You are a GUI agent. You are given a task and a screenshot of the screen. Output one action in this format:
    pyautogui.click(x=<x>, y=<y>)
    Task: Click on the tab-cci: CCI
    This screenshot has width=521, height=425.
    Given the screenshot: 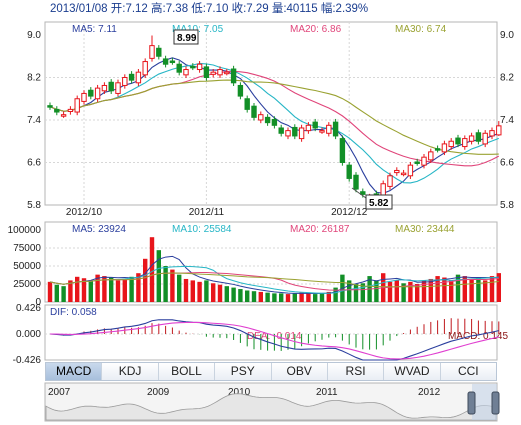 What is the action you would take?
    pyautogui.click(x=468, y=371)
    